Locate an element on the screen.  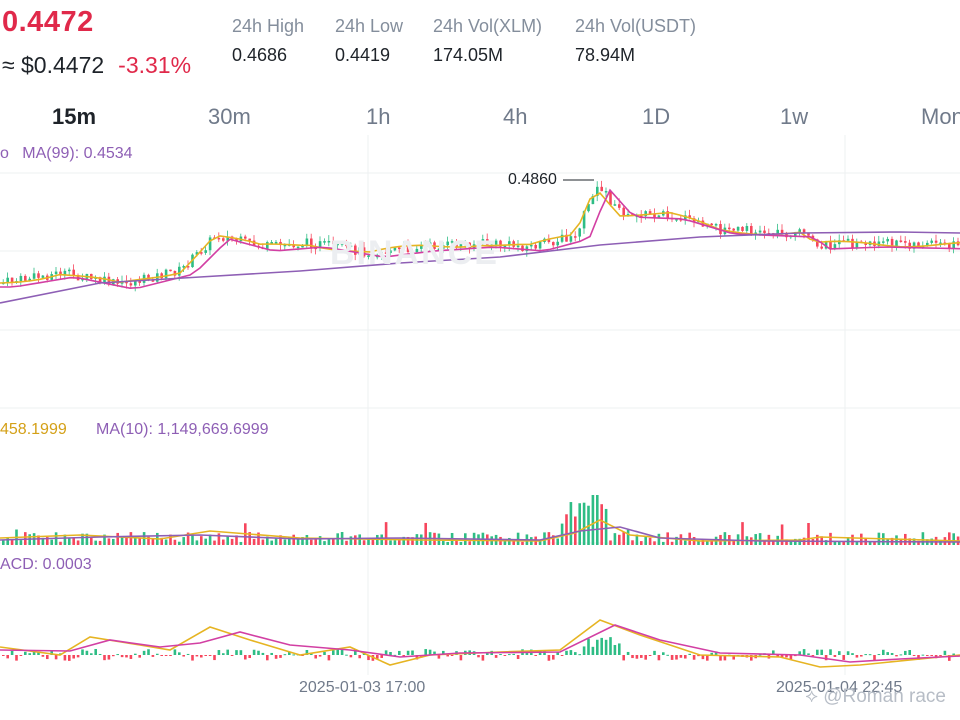
tab-4h: 4h is located at coordinates (515, 116).